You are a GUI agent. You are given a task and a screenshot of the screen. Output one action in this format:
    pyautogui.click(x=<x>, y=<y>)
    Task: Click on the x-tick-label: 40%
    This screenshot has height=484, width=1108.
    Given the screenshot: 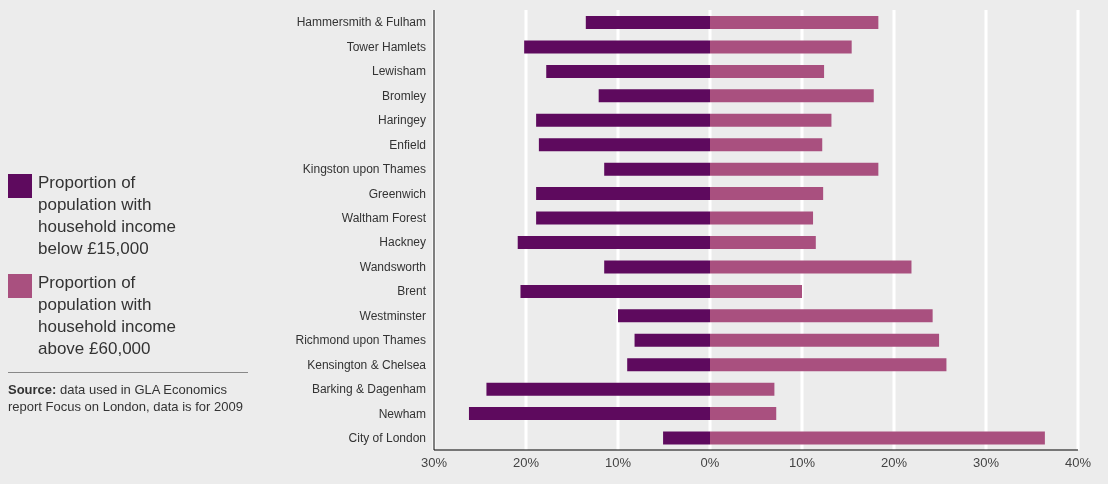 What is the action you would take?
    pyautogui.click(x=1078, y=463)
    